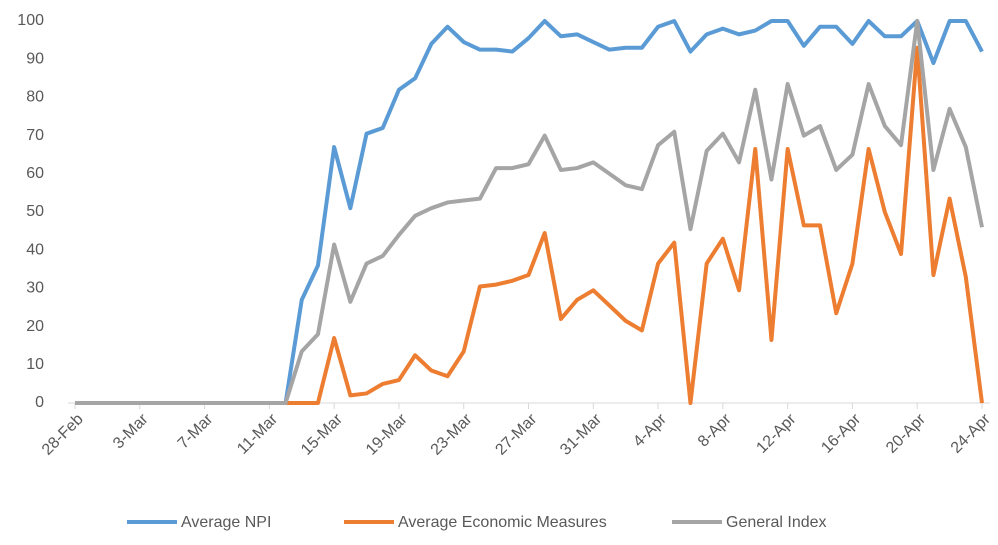  What do you see at coordinates (35, 249) in the screenshot?
I see `y-tick-label: 40` at bounding box center [35, 249].